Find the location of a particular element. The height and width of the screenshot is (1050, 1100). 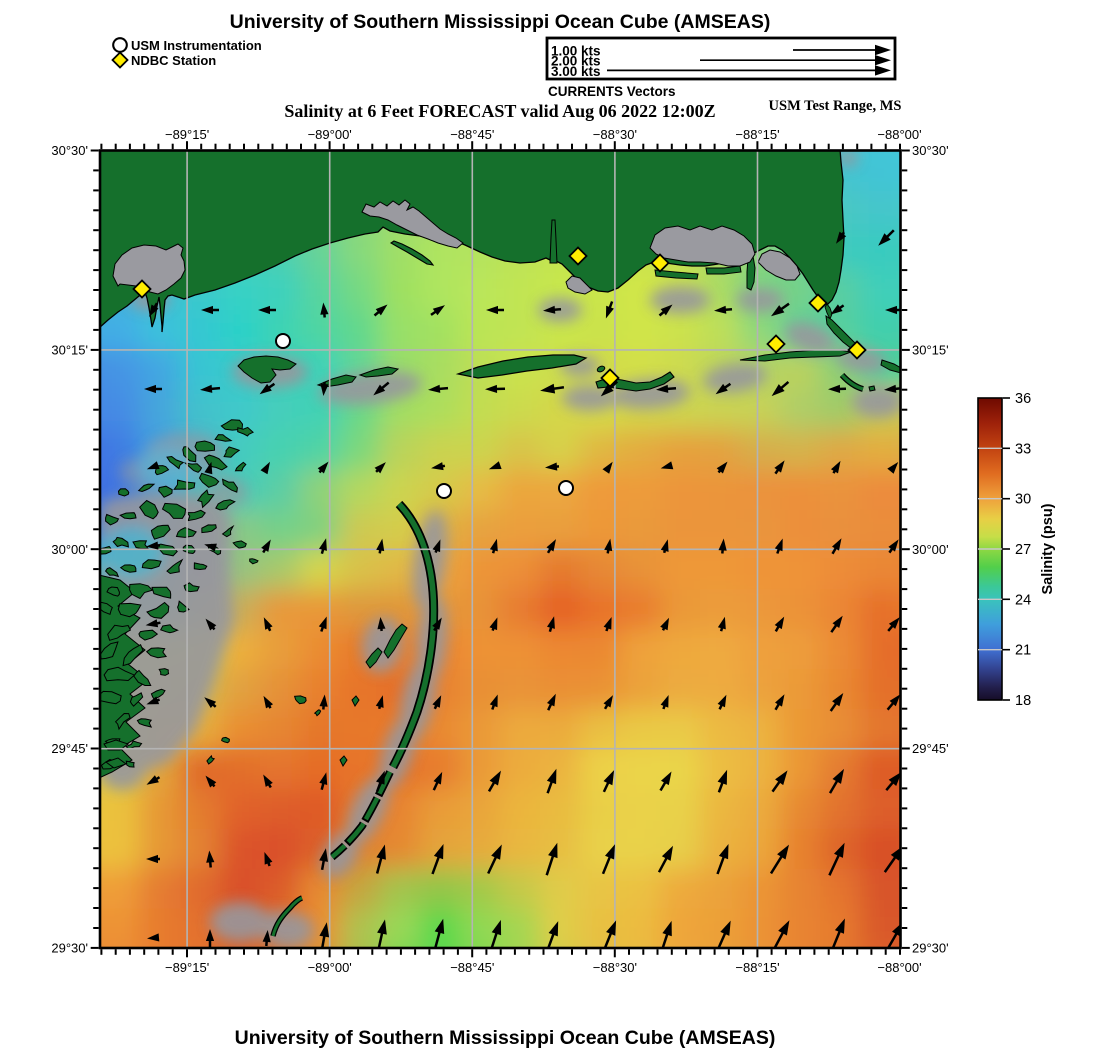

svg-text: 36 is located at coordinates (1023, 399).